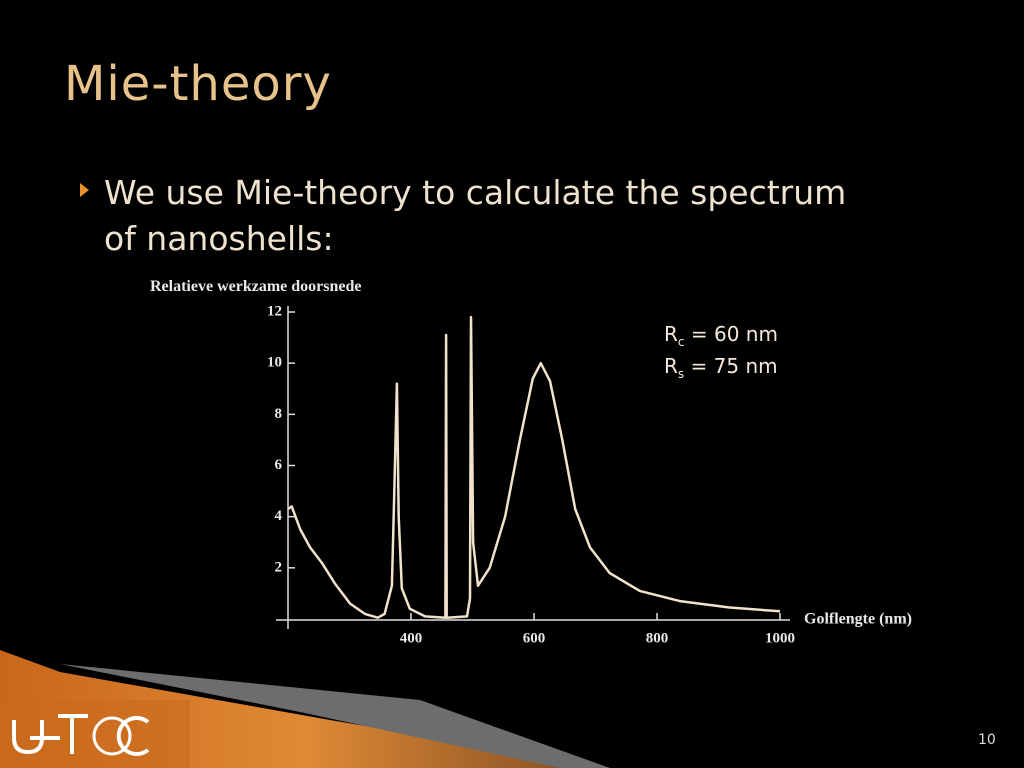 The image size is (1024, 768). I want to click on subscript: c, so click(681, 342).